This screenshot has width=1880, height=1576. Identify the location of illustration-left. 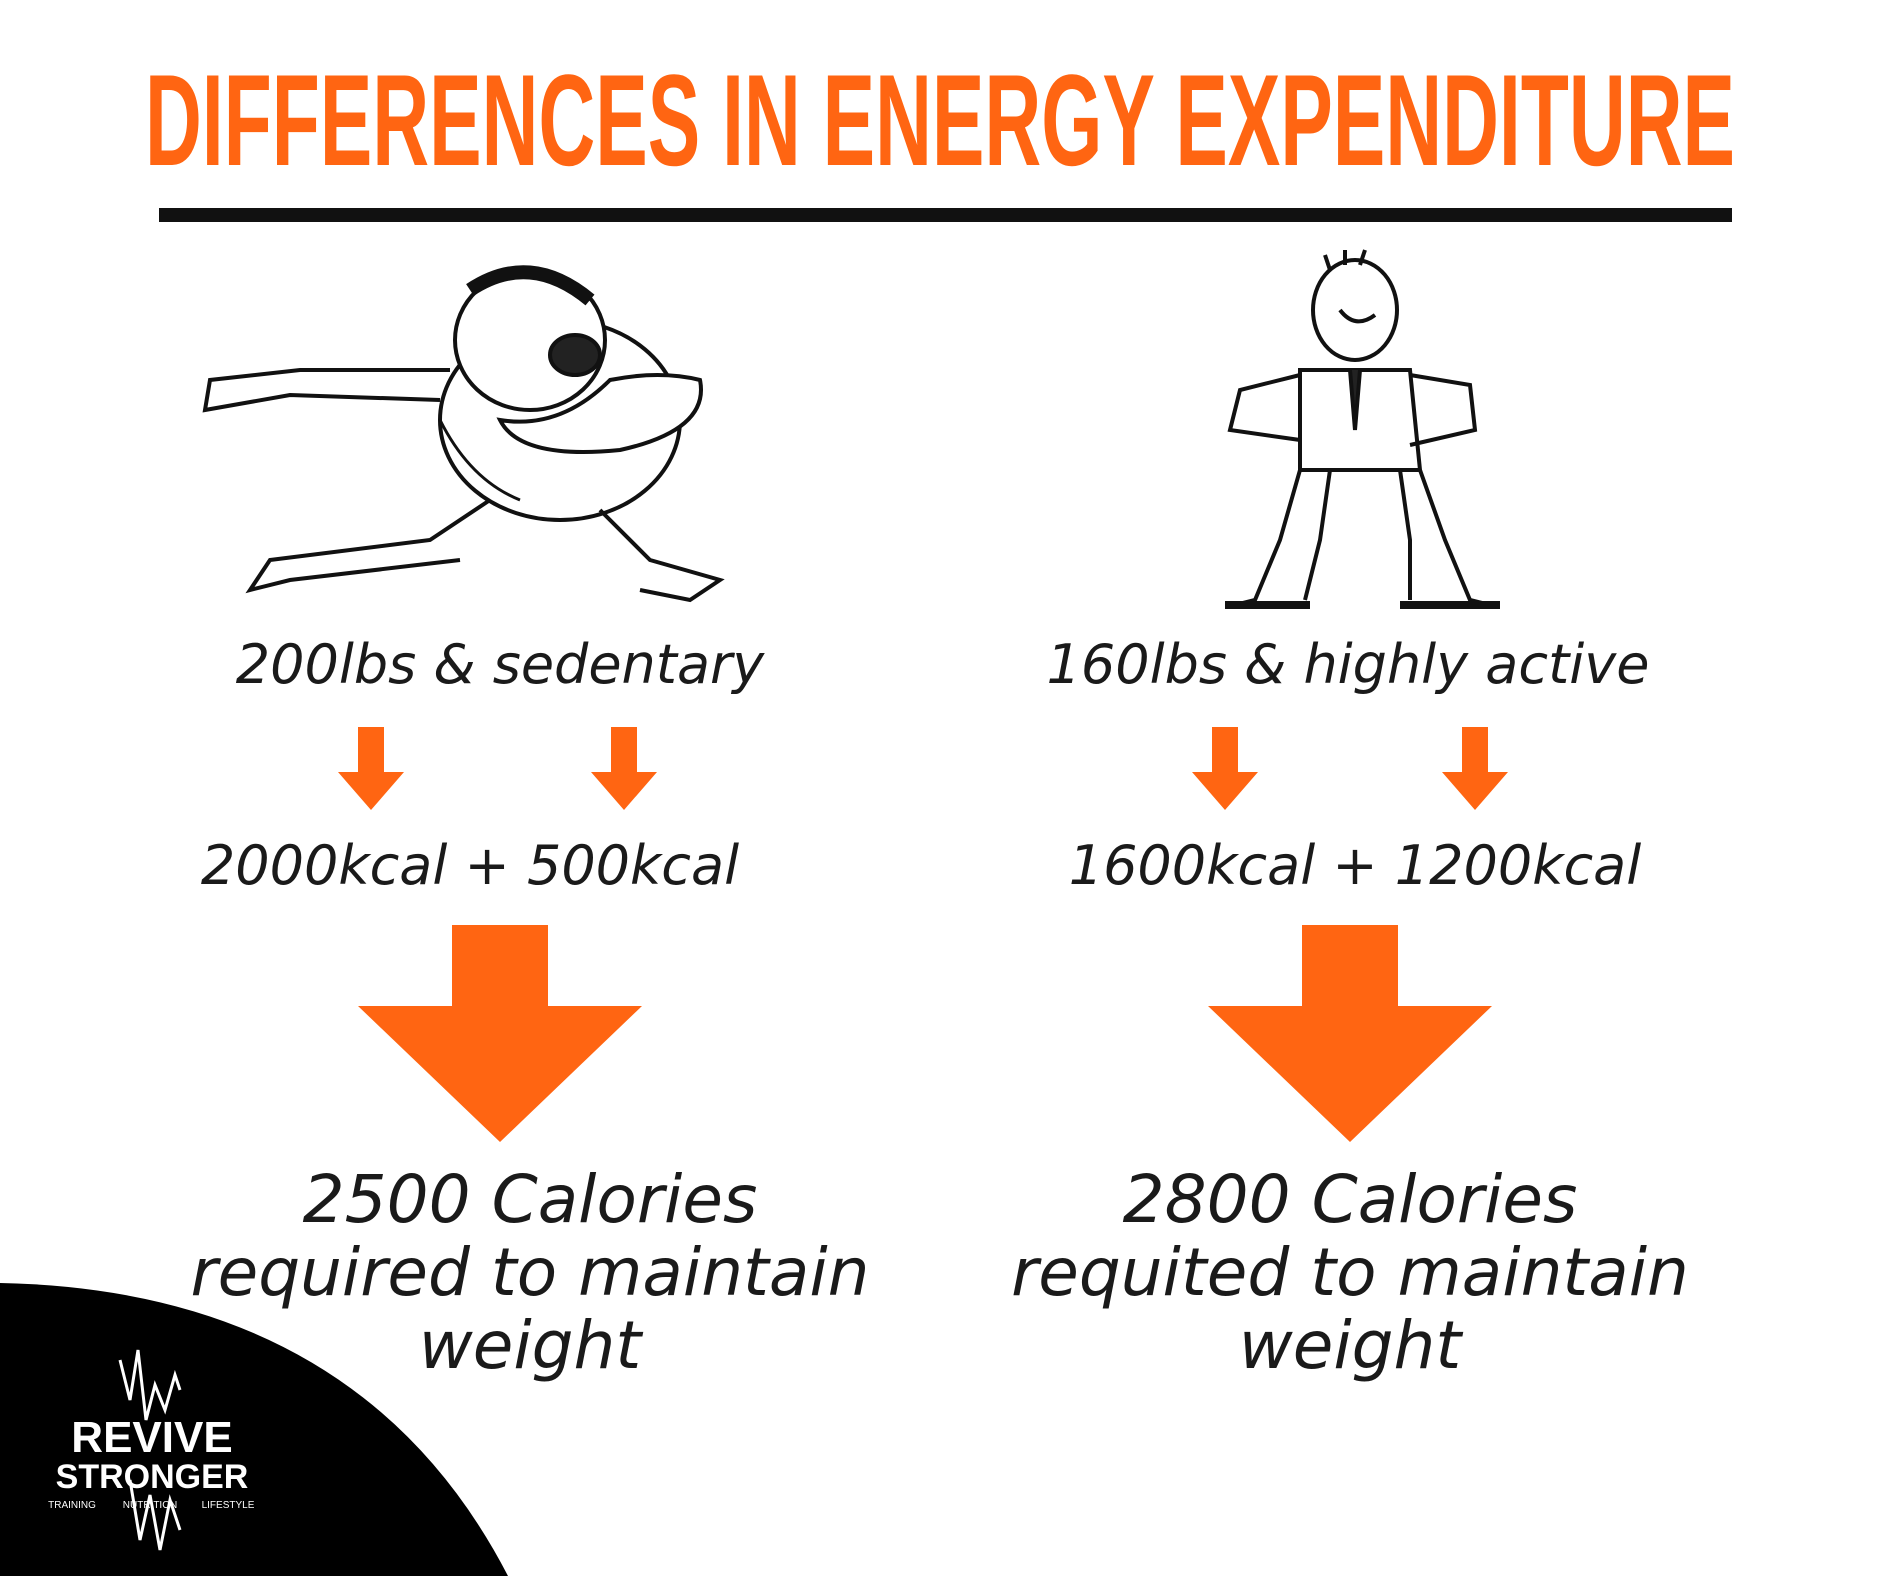
(463, 434).